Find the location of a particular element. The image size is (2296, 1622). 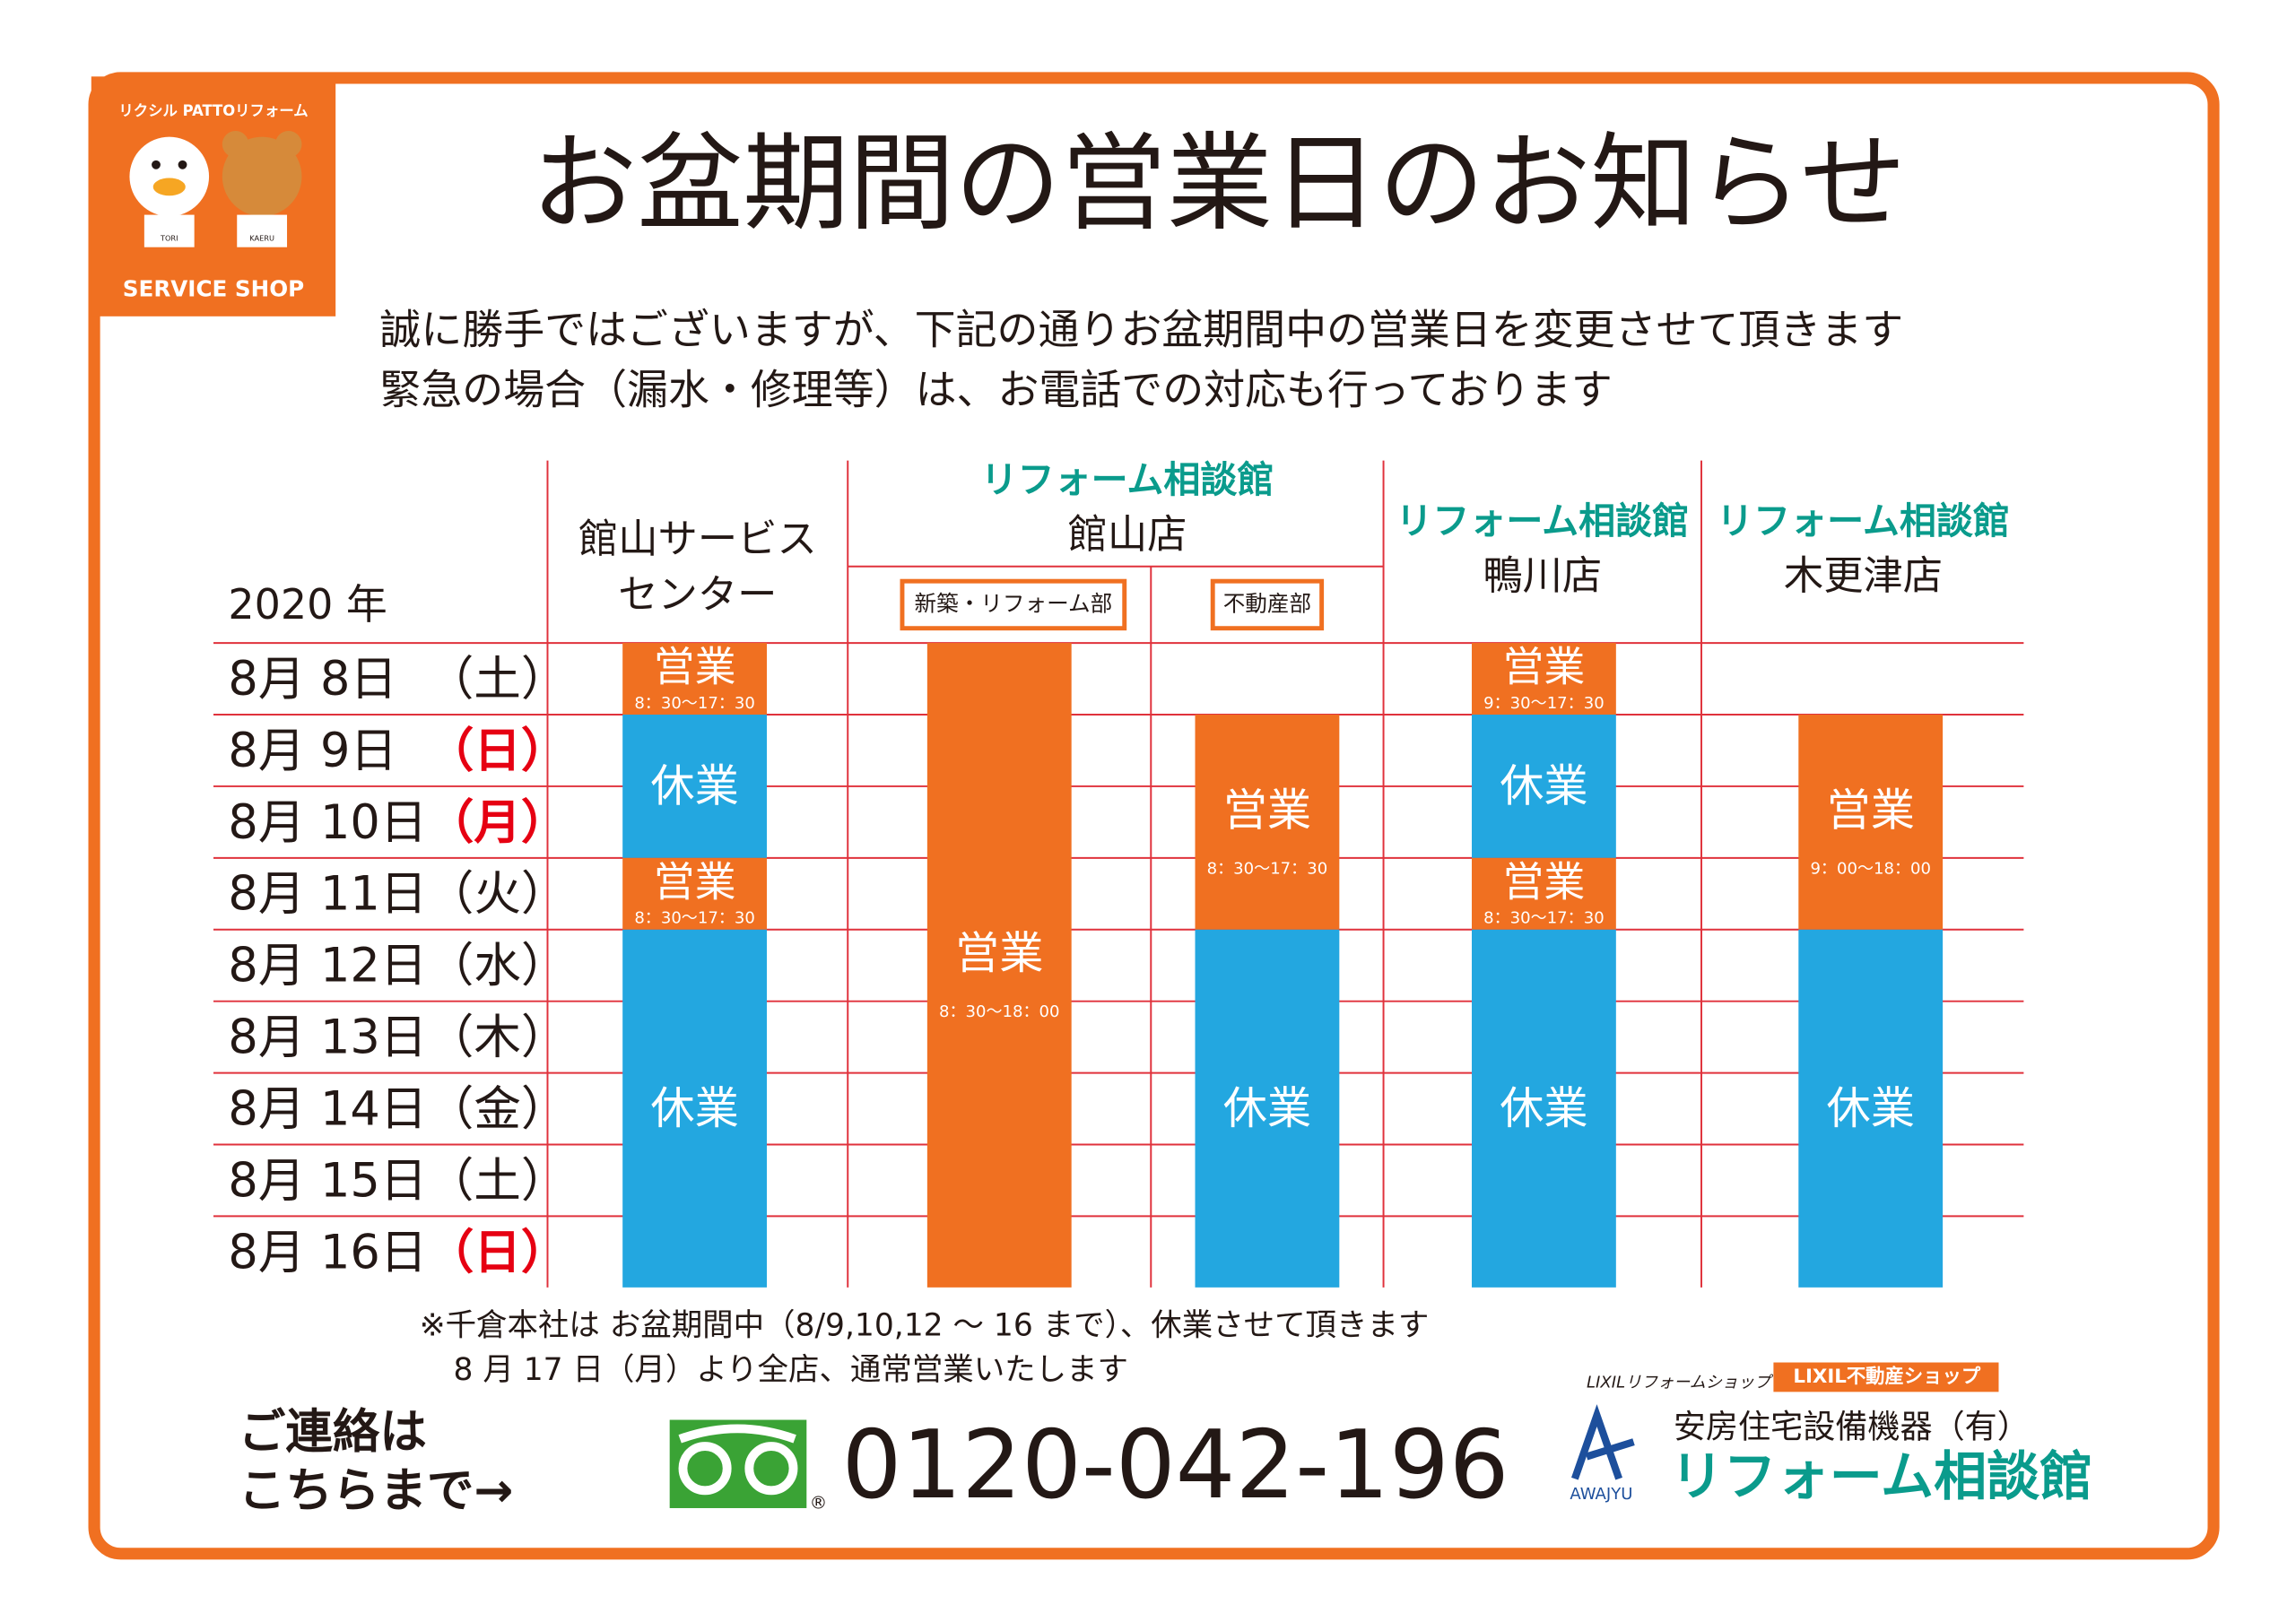

mascot-name: TORI is located at coordinates (169, 237).